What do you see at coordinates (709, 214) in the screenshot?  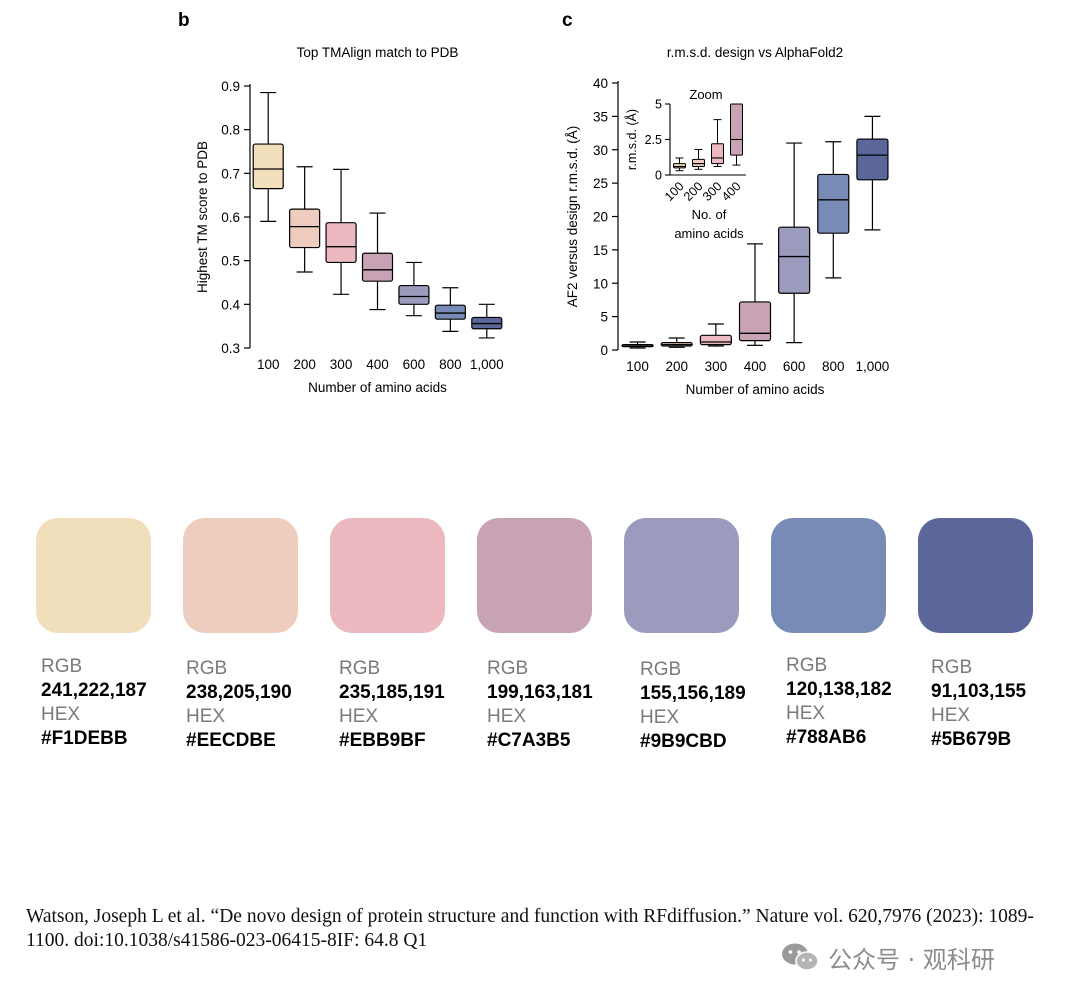 I see `inset-x-label-line1: No. of` at bounding box center [709, 214].